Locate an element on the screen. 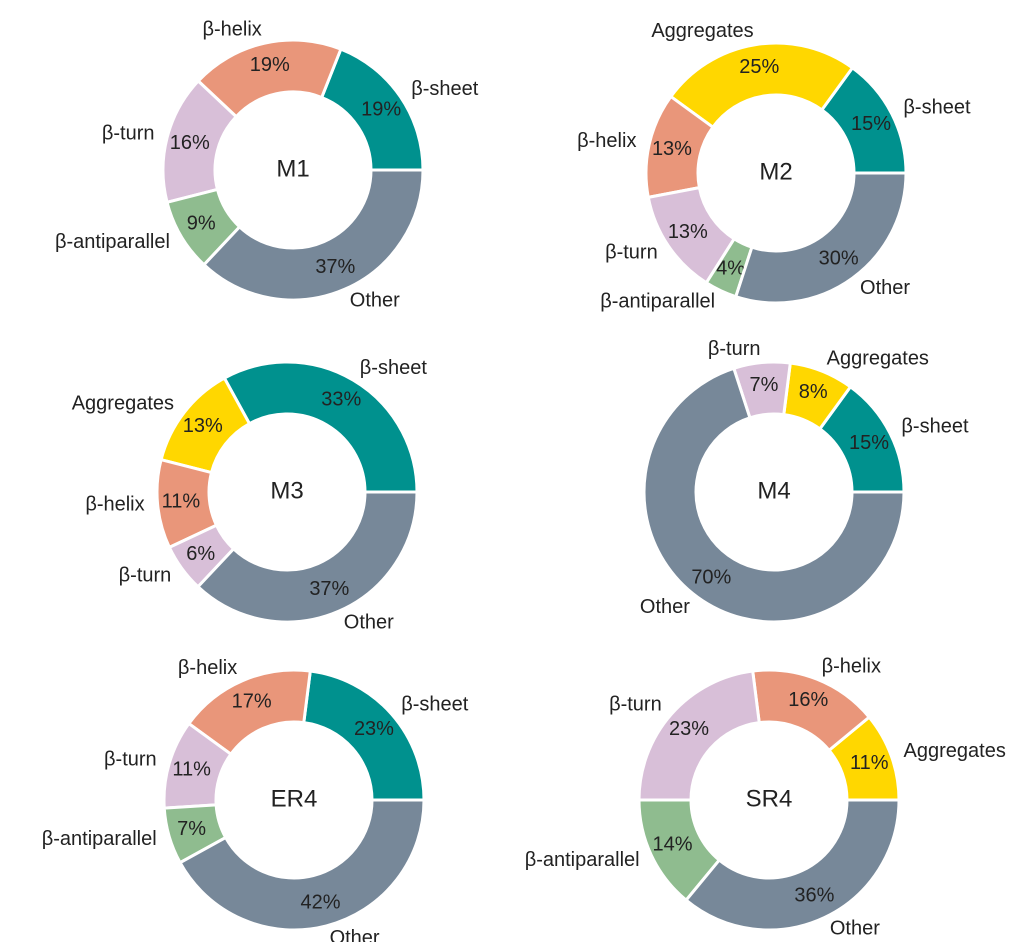 This screenshot has width=1036, height=942. center-label: M2 is located at coordinates (775, 171).